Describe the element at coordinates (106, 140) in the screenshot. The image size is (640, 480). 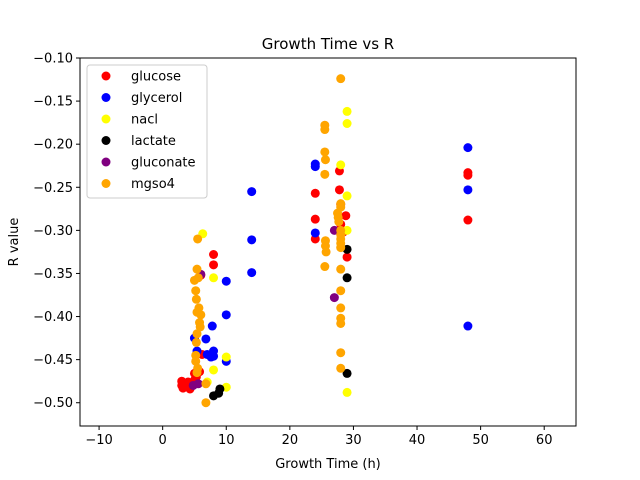
I see `legend-marker-lactate` at that location.